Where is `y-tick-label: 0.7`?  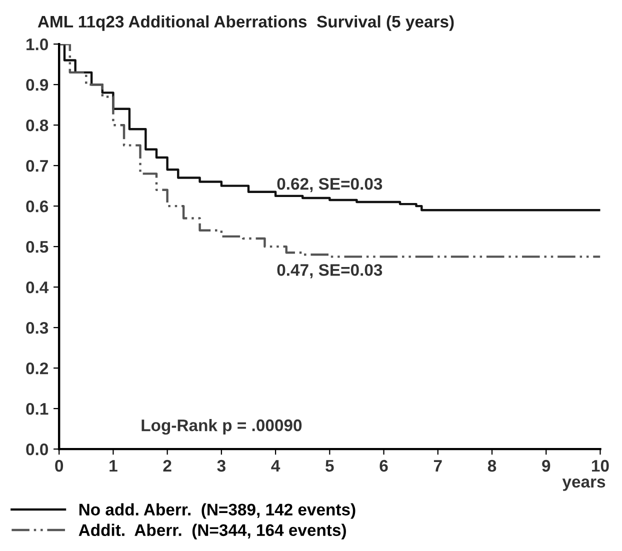 y-tick-label: 0.7 is located at coordinates (37, 166).